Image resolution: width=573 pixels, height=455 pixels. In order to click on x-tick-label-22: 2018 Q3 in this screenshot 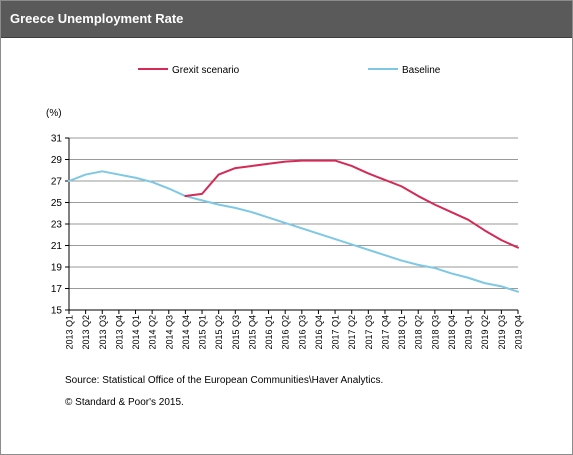, I will do `click(435, 332)`.